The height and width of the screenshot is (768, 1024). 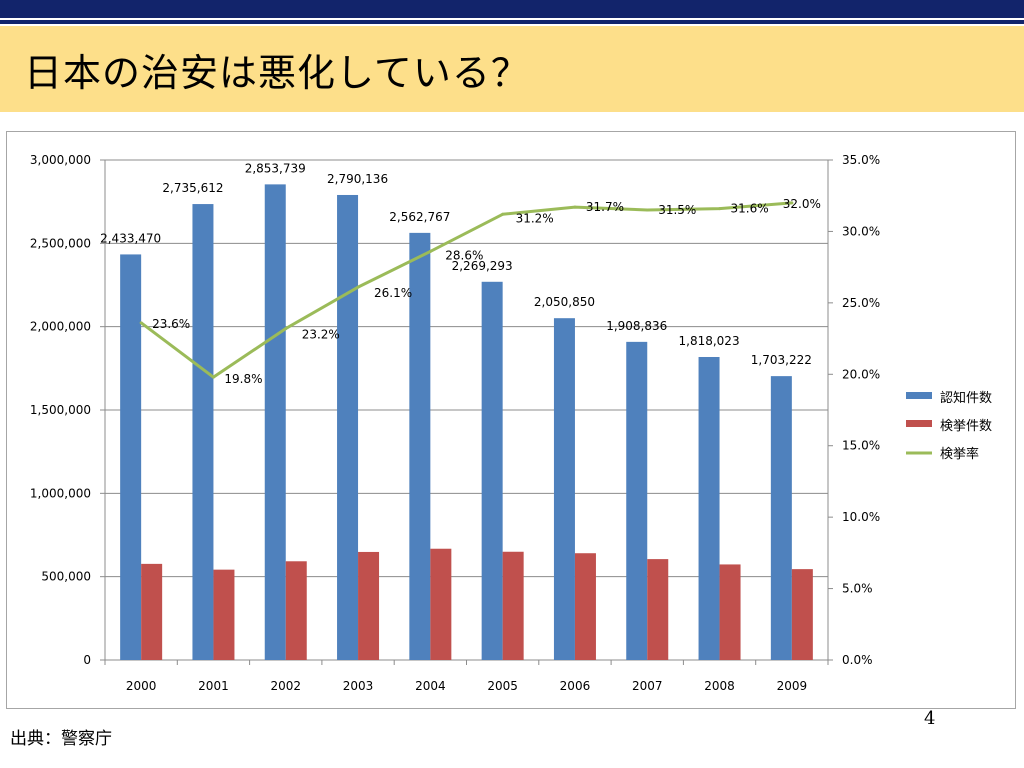 What do you see at coordinates (861, 231) in the screenshot?
I see `y-right-tick-label: 30.0%` at bounding box center [861, 231].